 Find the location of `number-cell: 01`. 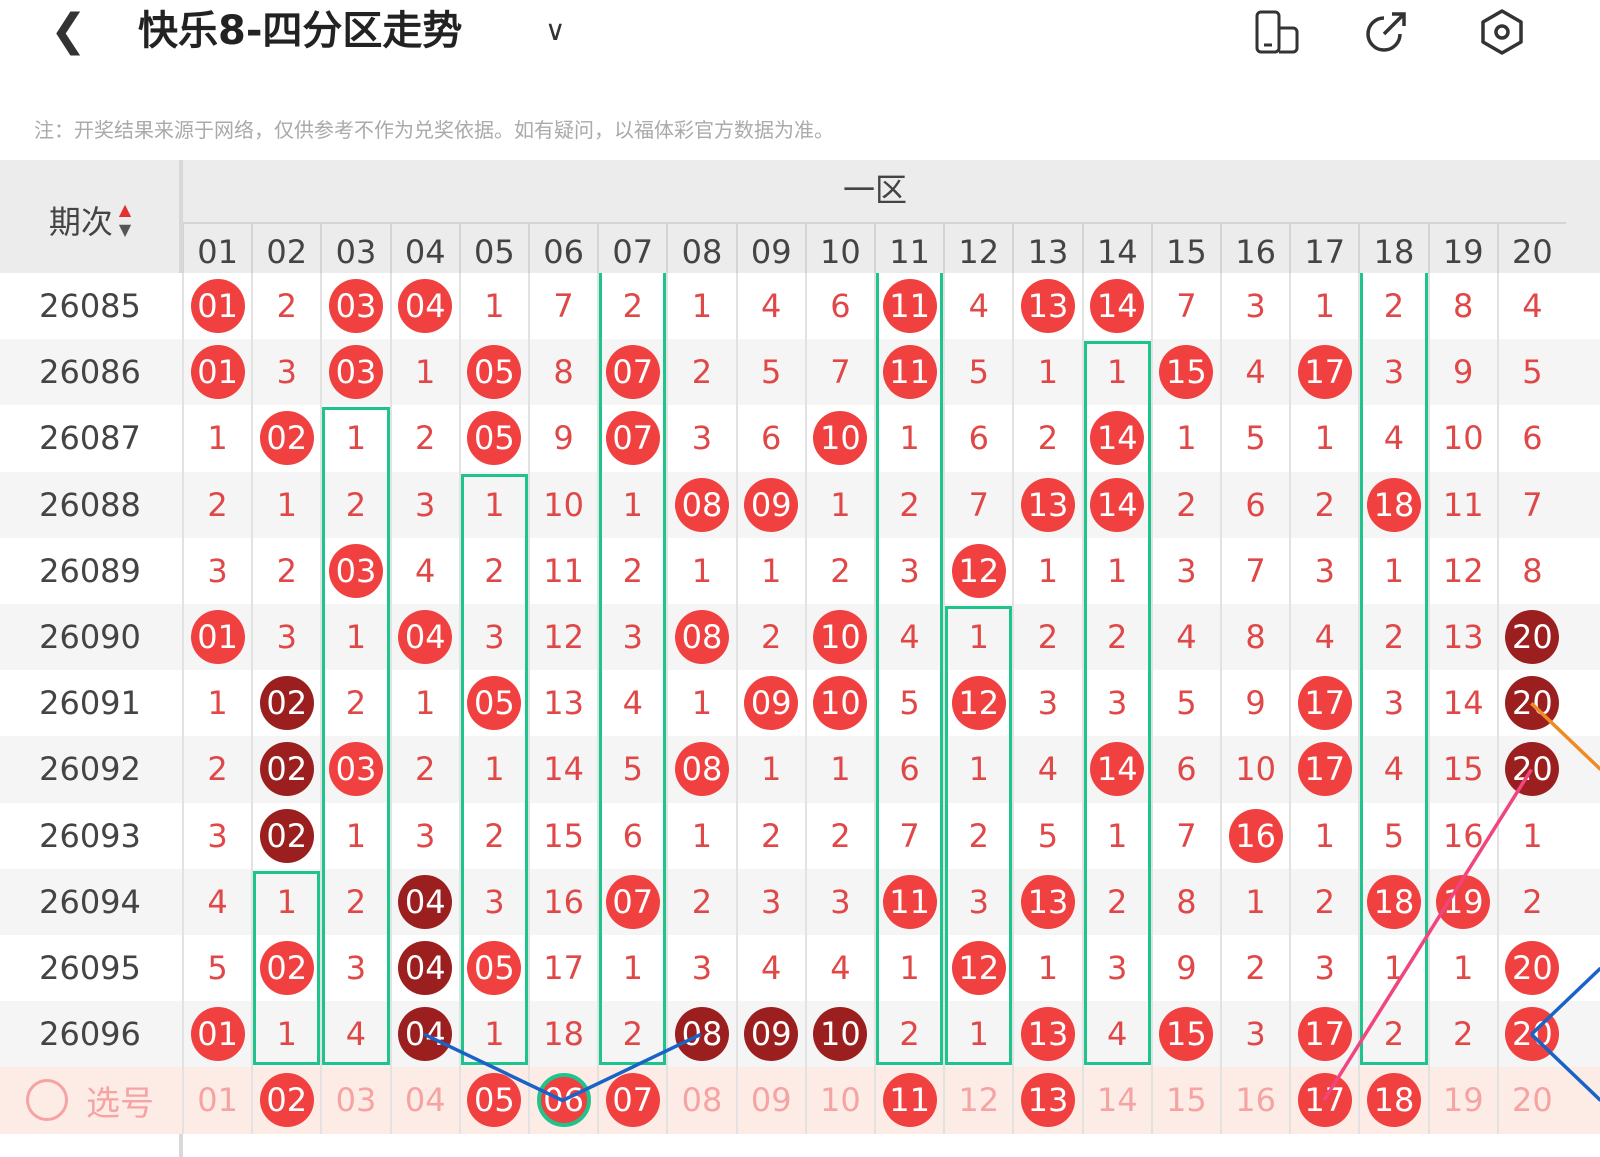

number-cell: 01 is located at coordinates (216, 1100).